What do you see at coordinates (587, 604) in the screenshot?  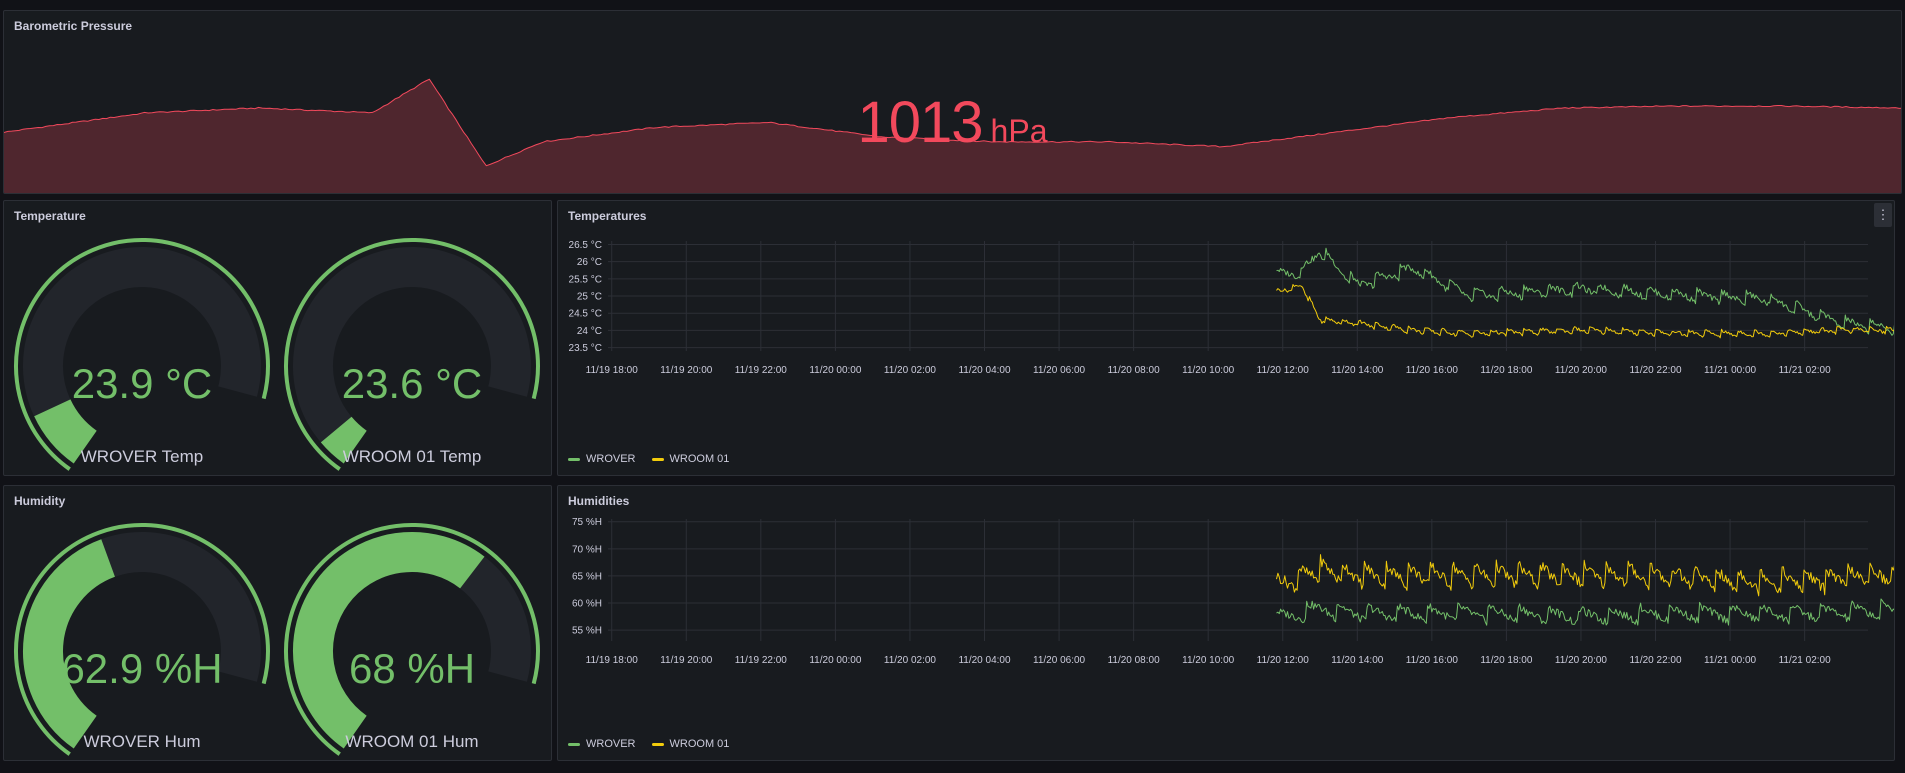 I see `y-tick-label: 60 %H` at bounding box center [587, 604].